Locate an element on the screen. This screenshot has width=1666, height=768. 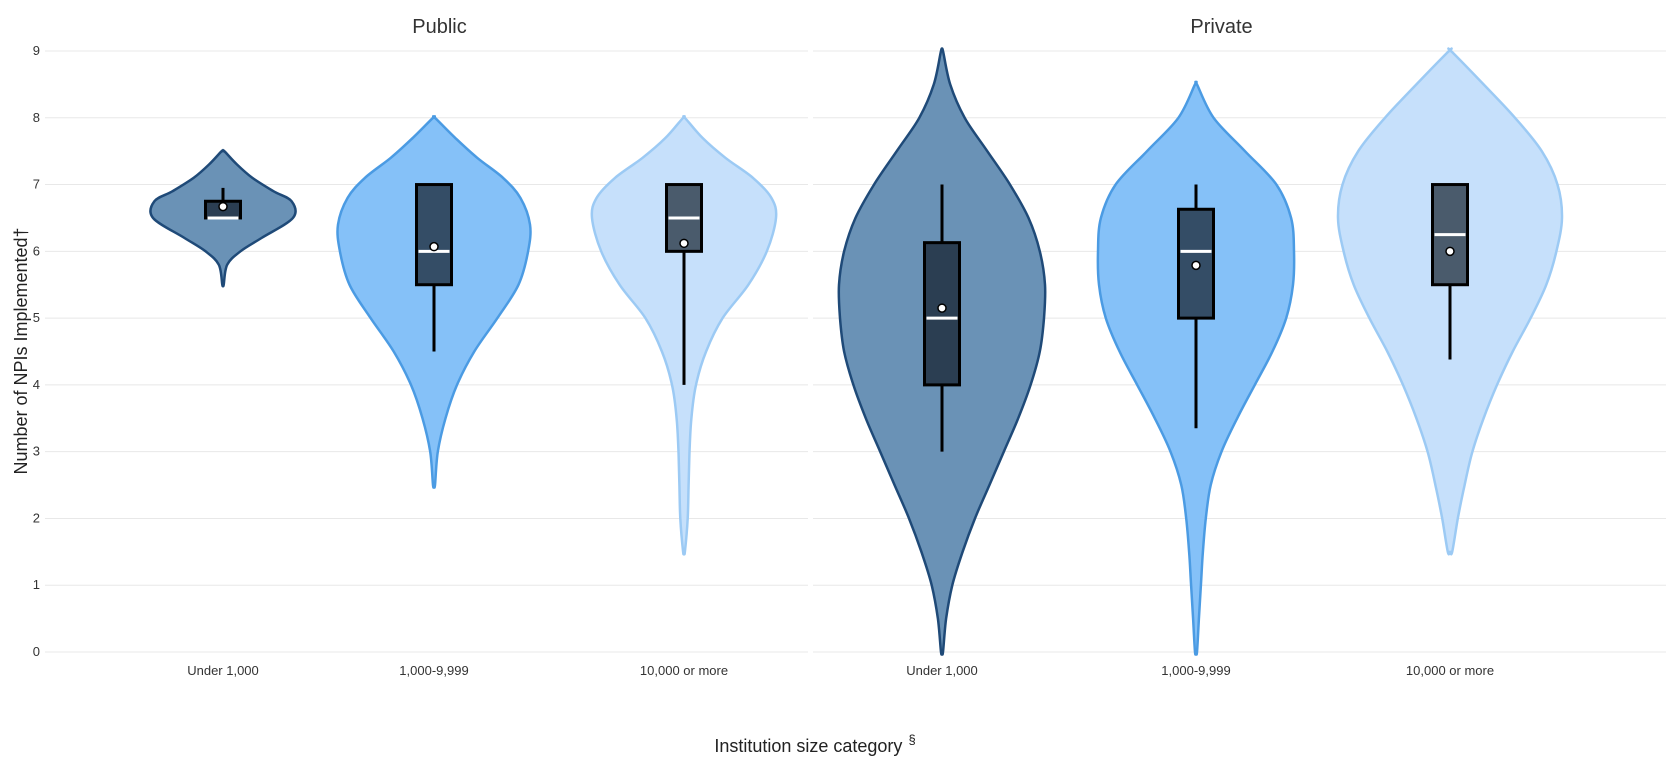
y-tick-label: 7 is located at coordinates (36, 184).